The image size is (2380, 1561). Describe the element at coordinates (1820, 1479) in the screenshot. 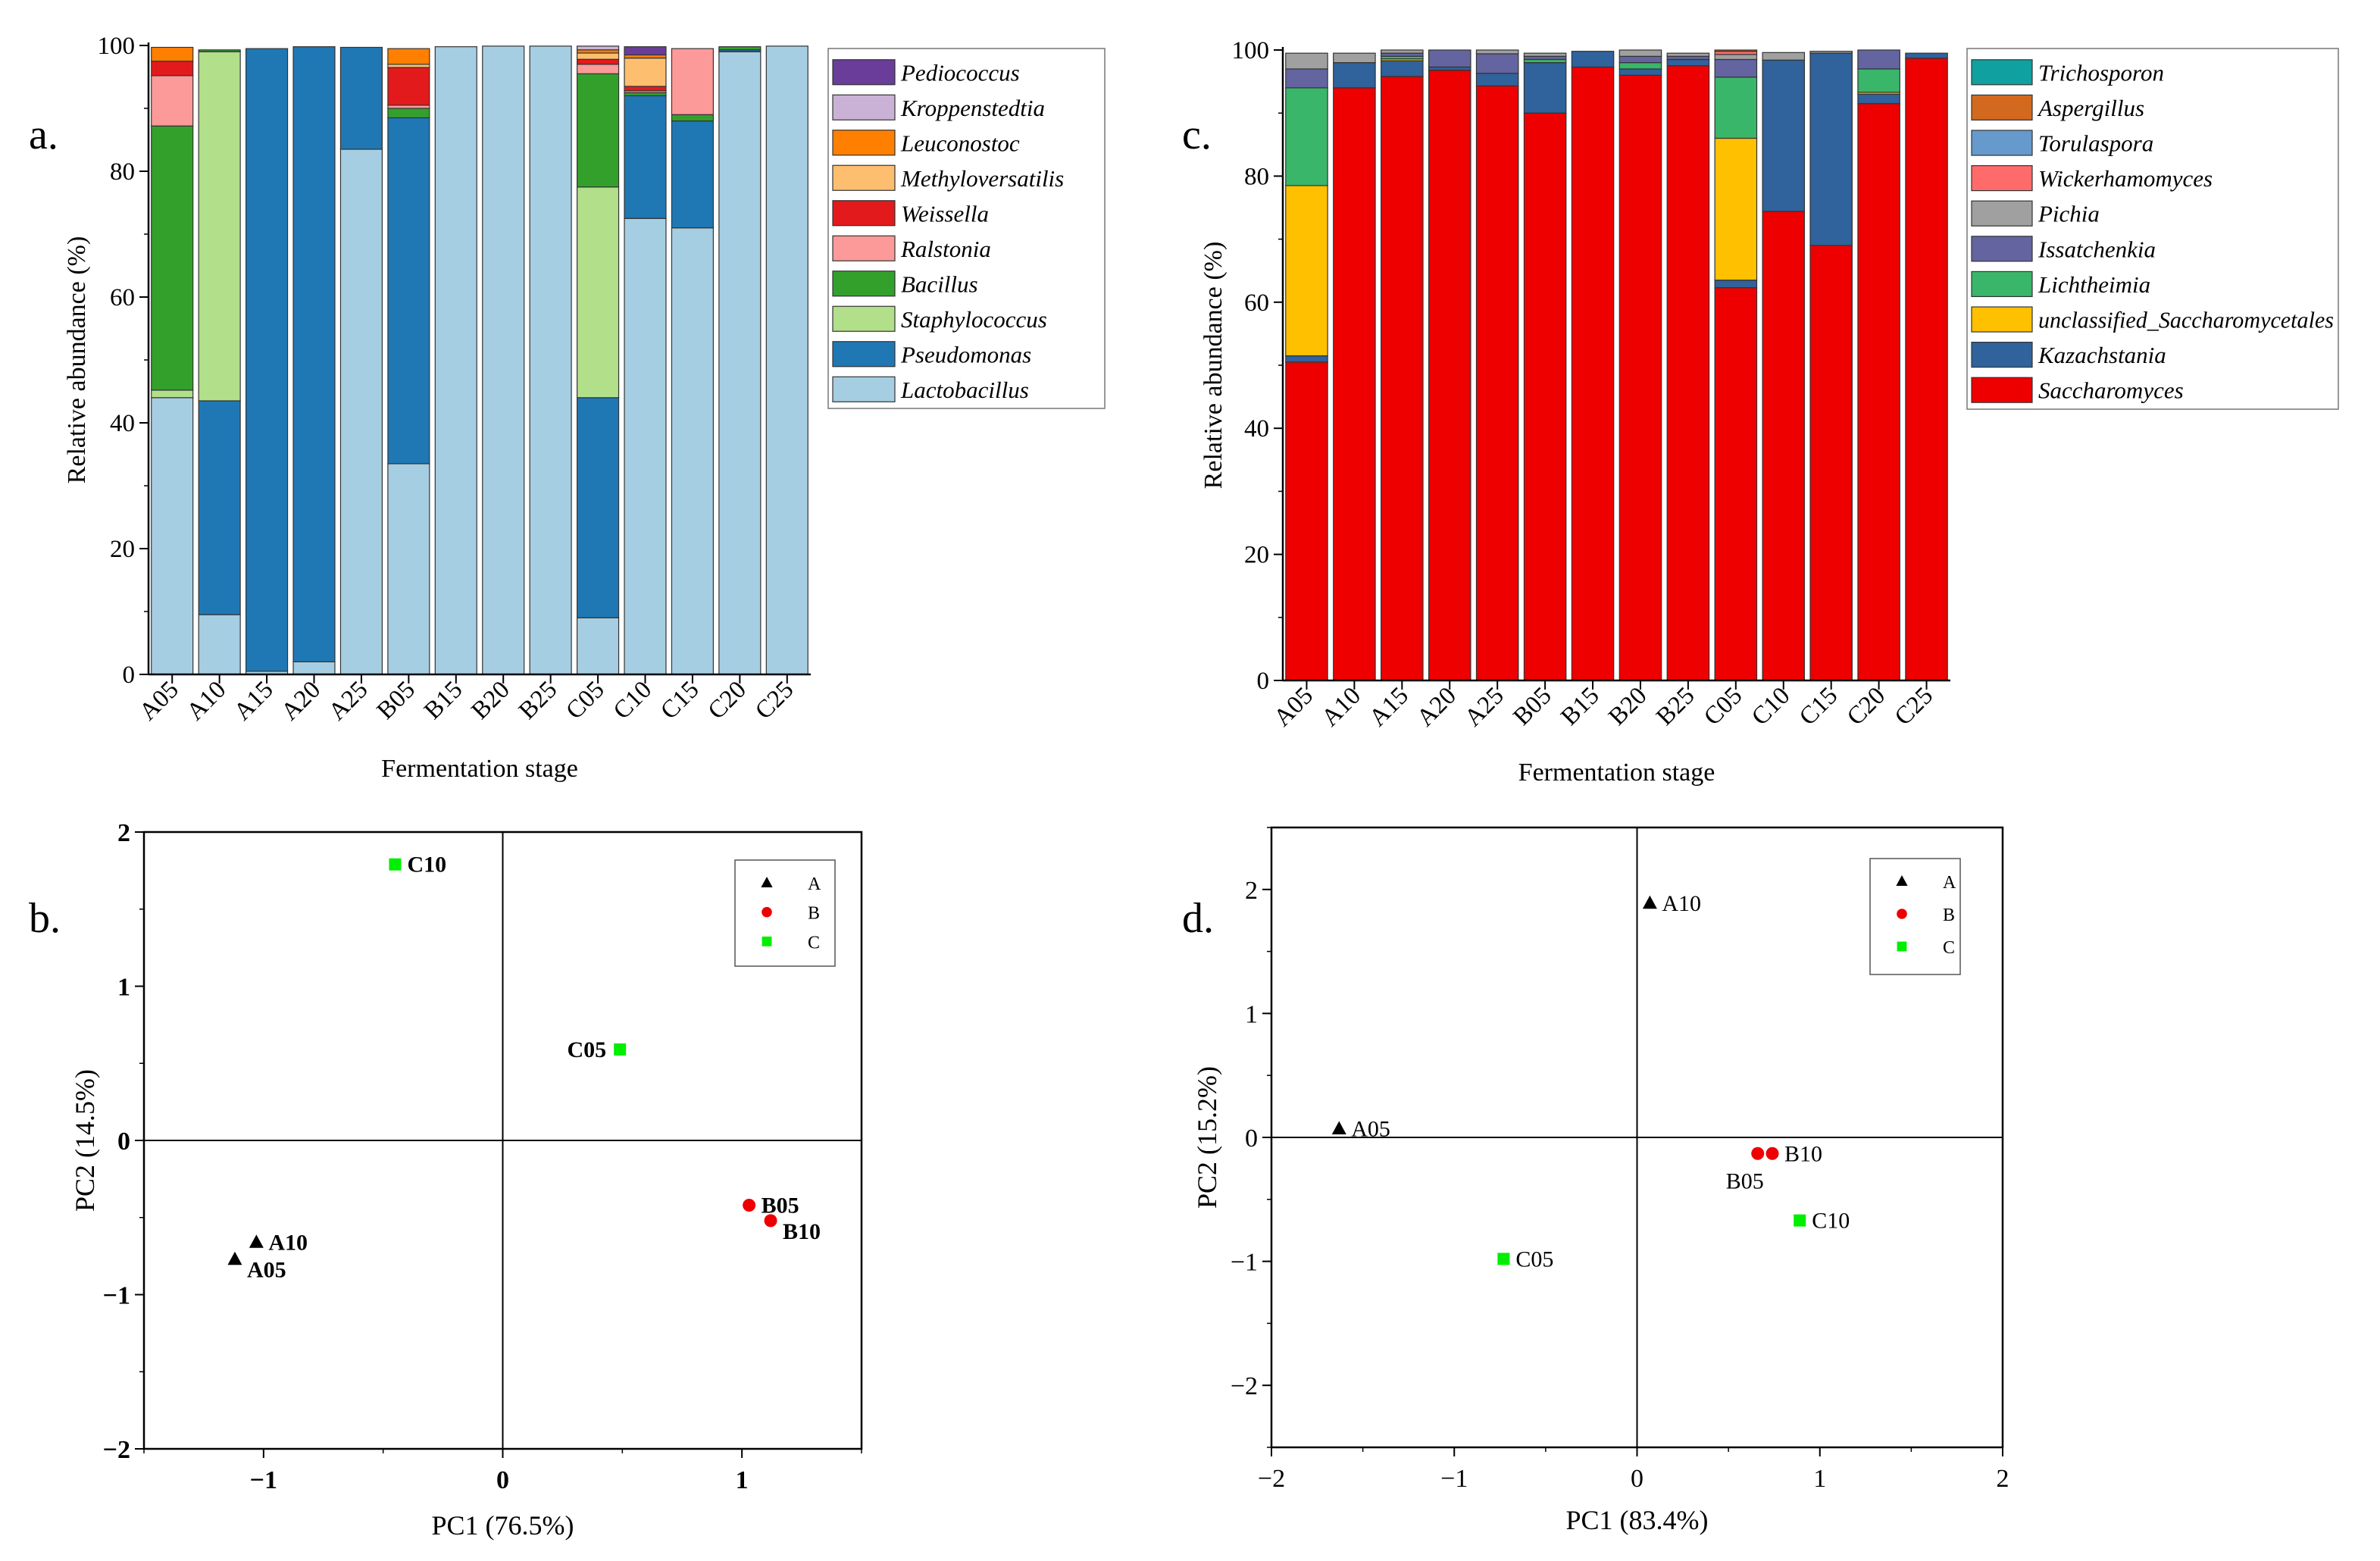

I see `x-tick-label: 1` at that location.